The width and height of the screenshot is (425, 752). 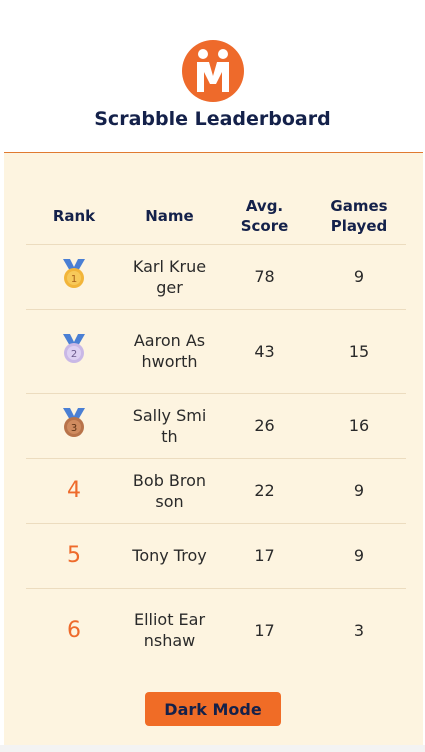 I want to click on avg-score-cell: 78, so click(x=264, y=276).